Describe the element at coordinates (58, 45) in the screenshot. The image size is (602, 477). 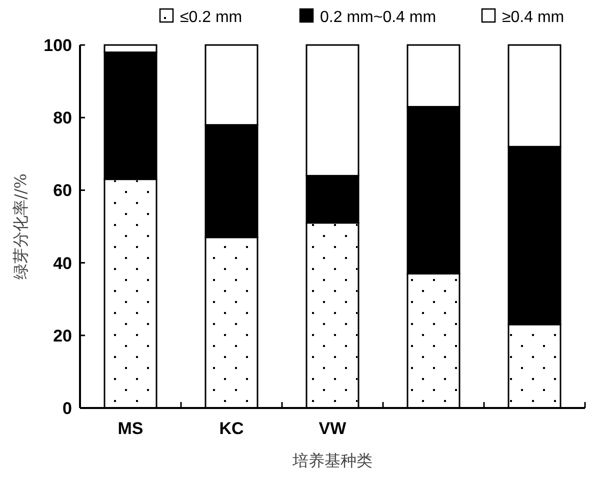
I see `y-tick-label: 100` at that location.